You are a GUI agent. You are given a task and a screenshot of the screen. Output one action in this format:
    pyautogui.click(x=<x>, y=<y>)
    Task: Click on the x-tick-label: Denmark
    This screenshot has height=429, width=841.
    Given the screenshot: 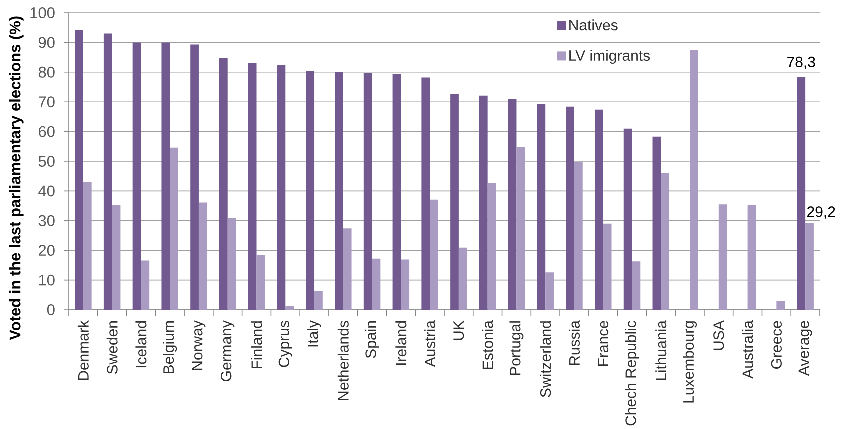 What is the action you would take?
    pyautogui.click(x=83, y=350)
    